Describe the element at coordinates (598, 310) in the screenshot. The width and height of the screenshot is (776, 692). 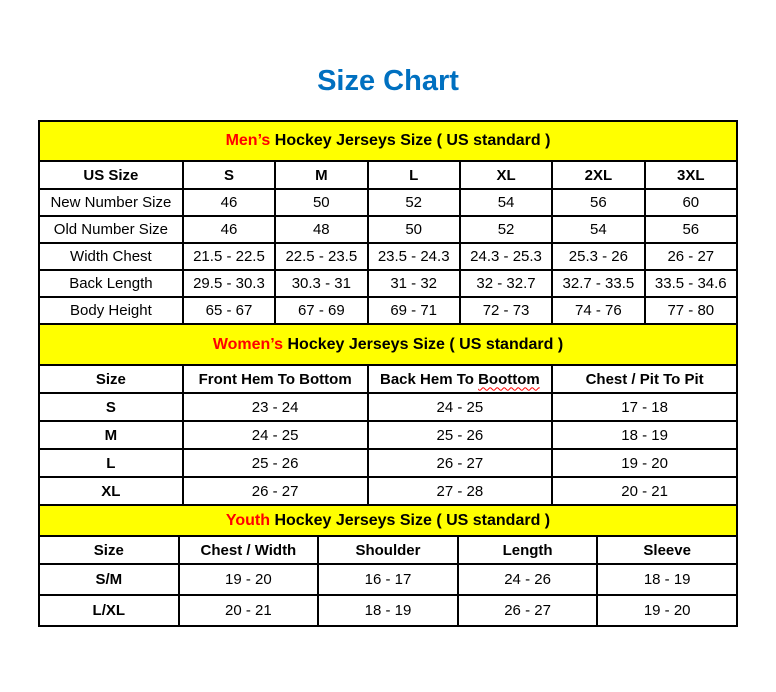
I see `size-value-cell: 74 - 76` at that location.